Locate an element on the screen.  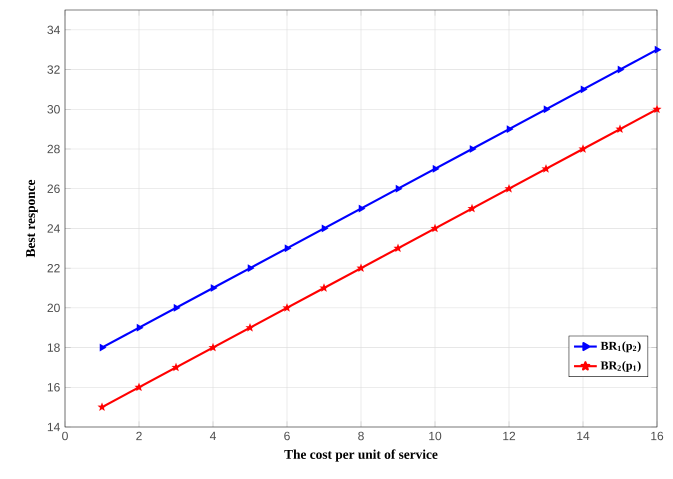
x-tick-label: 12 is located at coordinates (509, 436).